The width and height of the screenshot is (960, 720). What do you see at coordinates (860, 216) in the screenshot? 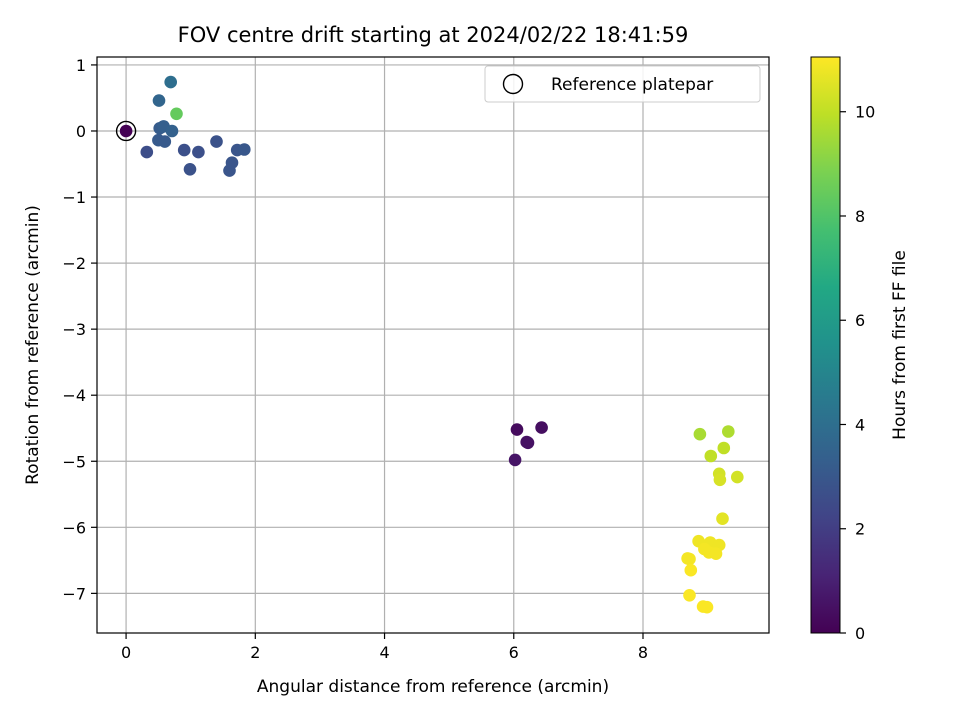
I see `colorbar-tick-label: 8` at bounding box center [860, 216].